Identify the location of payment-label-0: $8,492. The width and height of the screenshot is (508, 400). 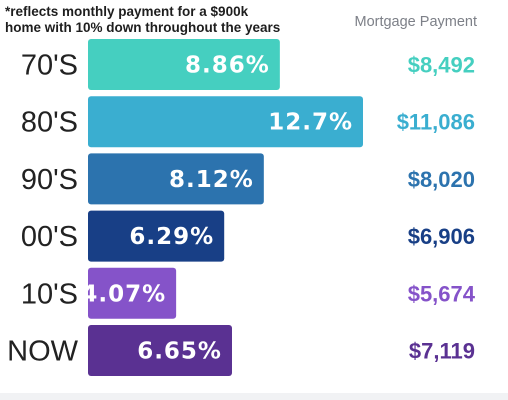
(441, 65).